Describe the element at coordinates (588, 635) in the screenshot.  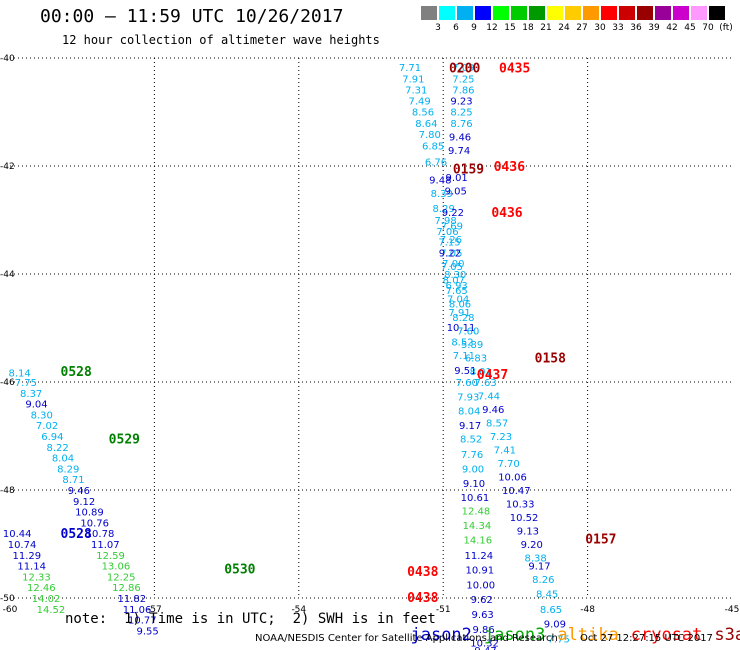
I see `satellite-label-altika: altika` at that location.